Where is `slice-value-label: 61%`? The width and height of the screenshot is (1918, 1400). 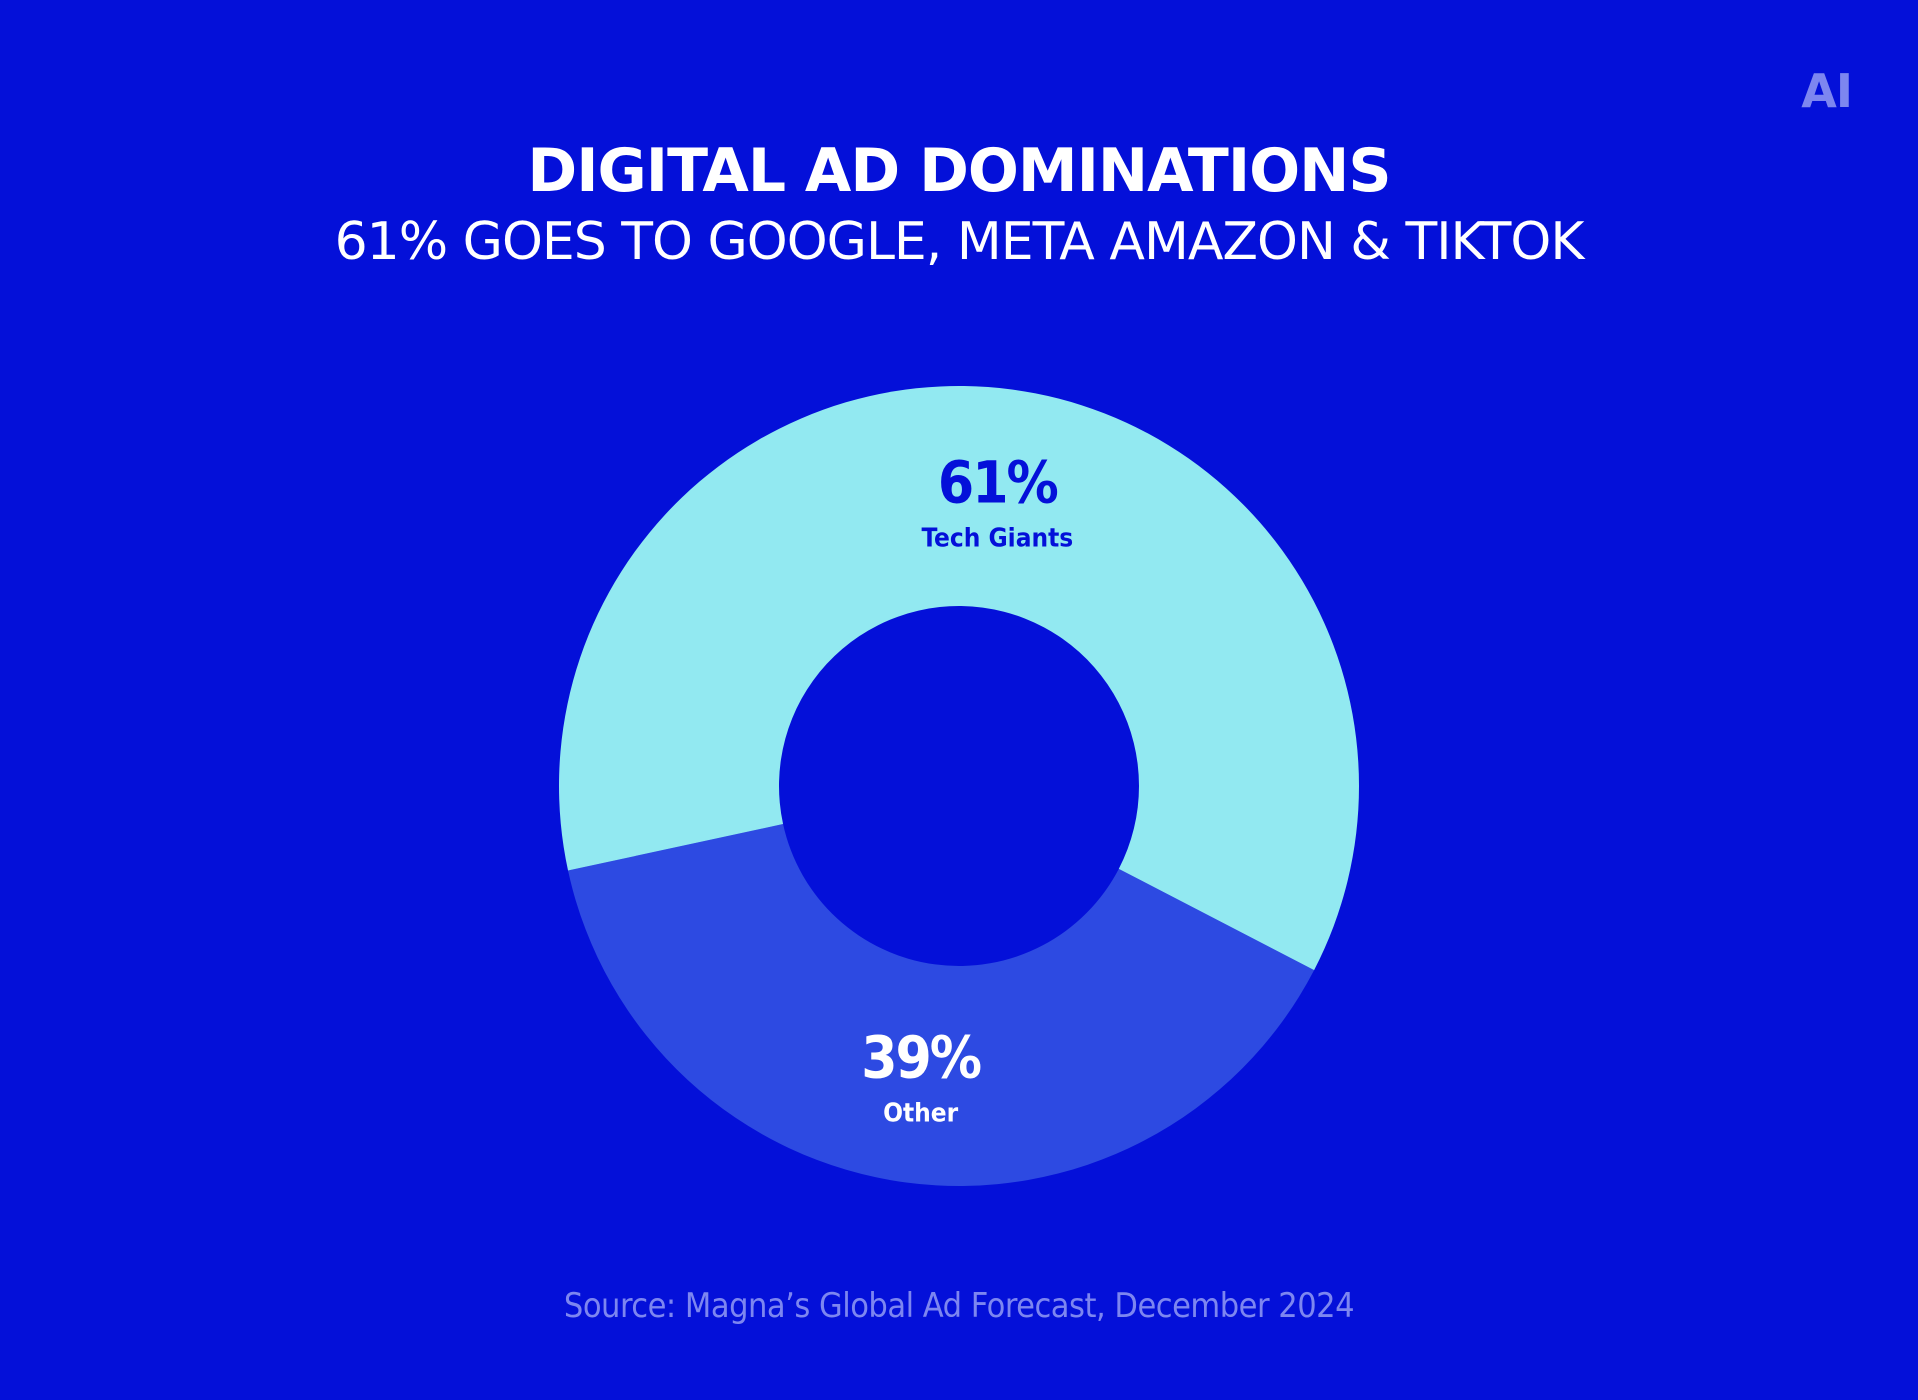
slice-value-label: 61% is located at coordinates (998, 483).